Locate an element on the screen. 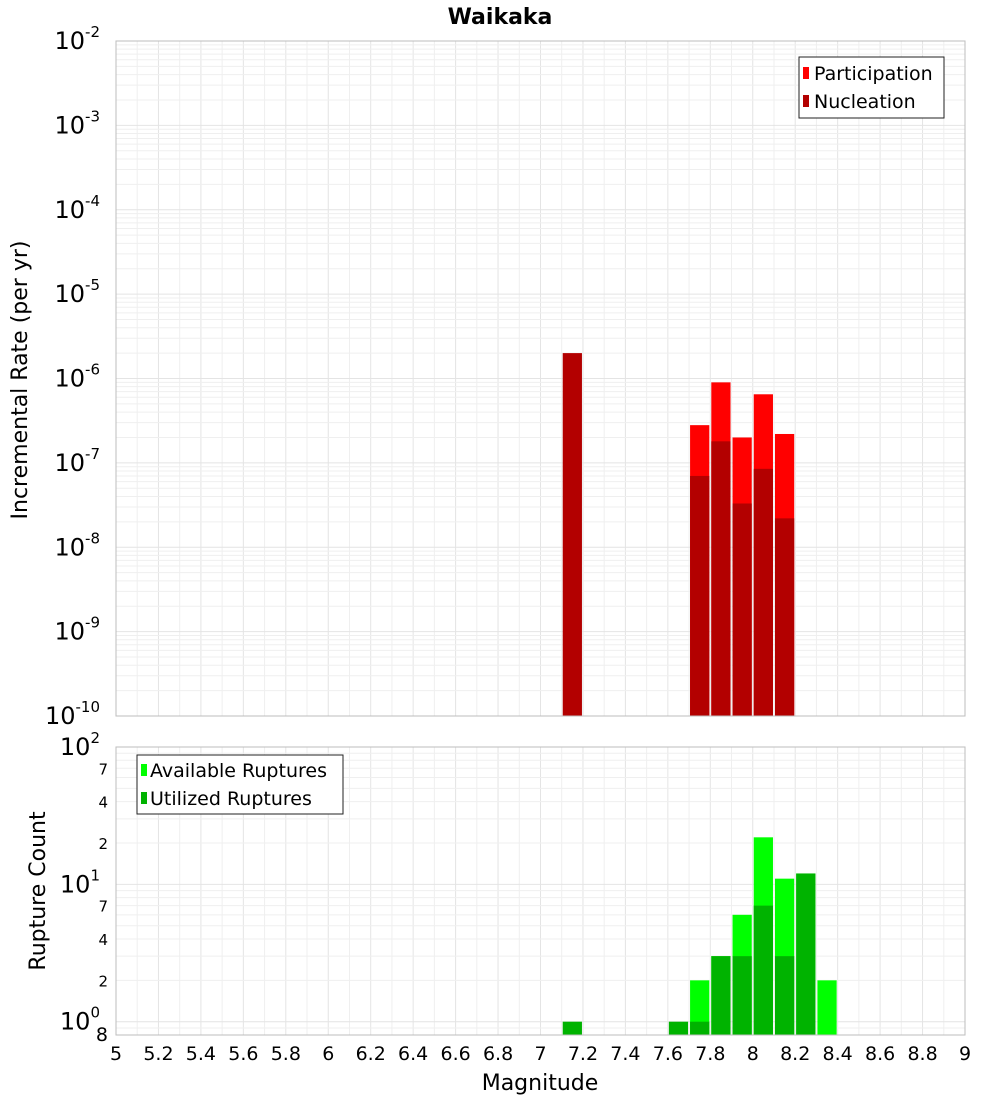 The height and width of the screenshot is (1104, 1000). chart-title: Waikaka is located at coordinates (500, 17).